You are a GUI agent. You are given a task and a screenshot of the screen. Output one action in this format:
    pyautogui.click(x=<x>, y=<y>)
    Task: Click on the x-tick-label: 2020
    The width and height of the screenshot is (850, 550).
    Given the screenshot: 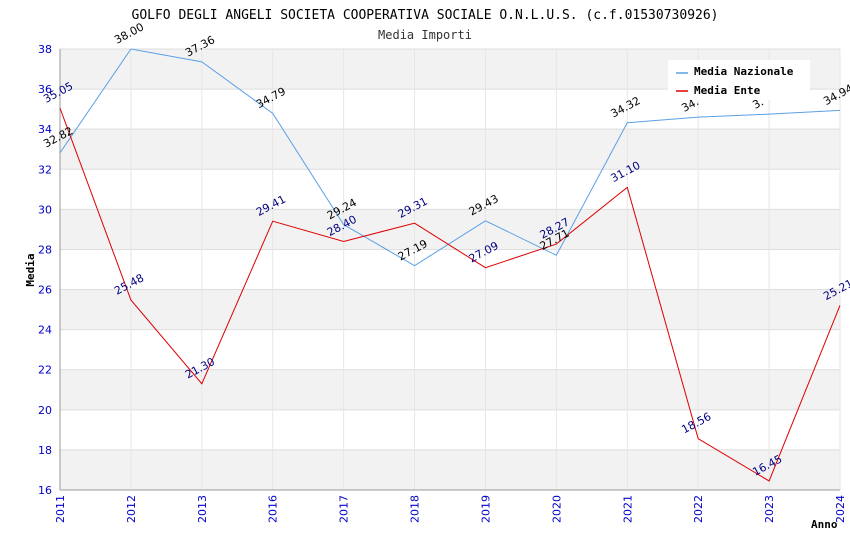 What is the action you would take?
    pyautogui.click(x=556, y=509)
    